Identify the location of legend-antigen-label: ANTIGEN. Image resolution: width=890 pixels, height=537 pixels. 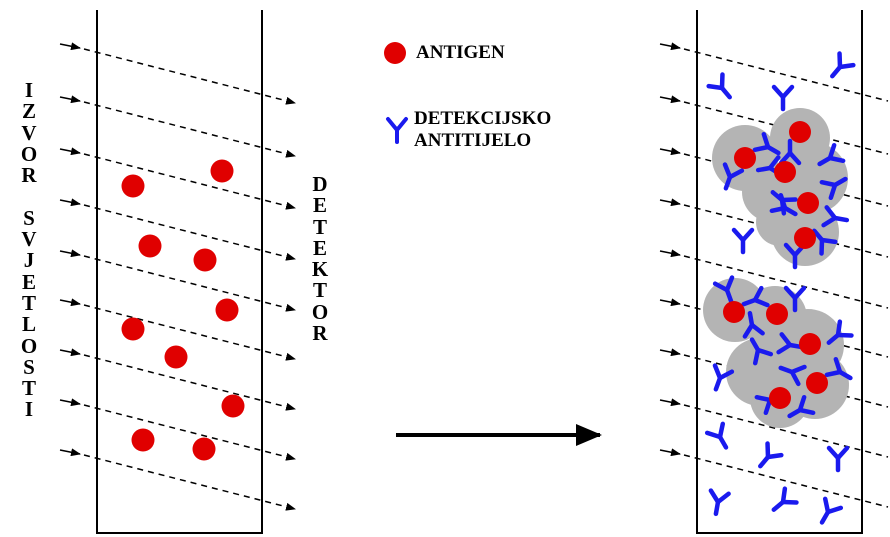
(460, 52).